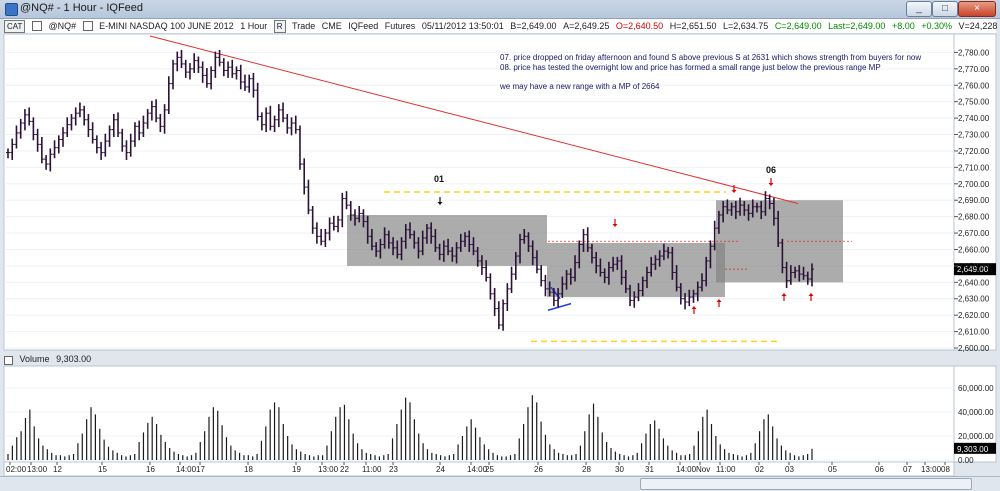  Describe the element at coordinates (440, 203) in the screenshot. I see `black-down-arrow-head` at that location.